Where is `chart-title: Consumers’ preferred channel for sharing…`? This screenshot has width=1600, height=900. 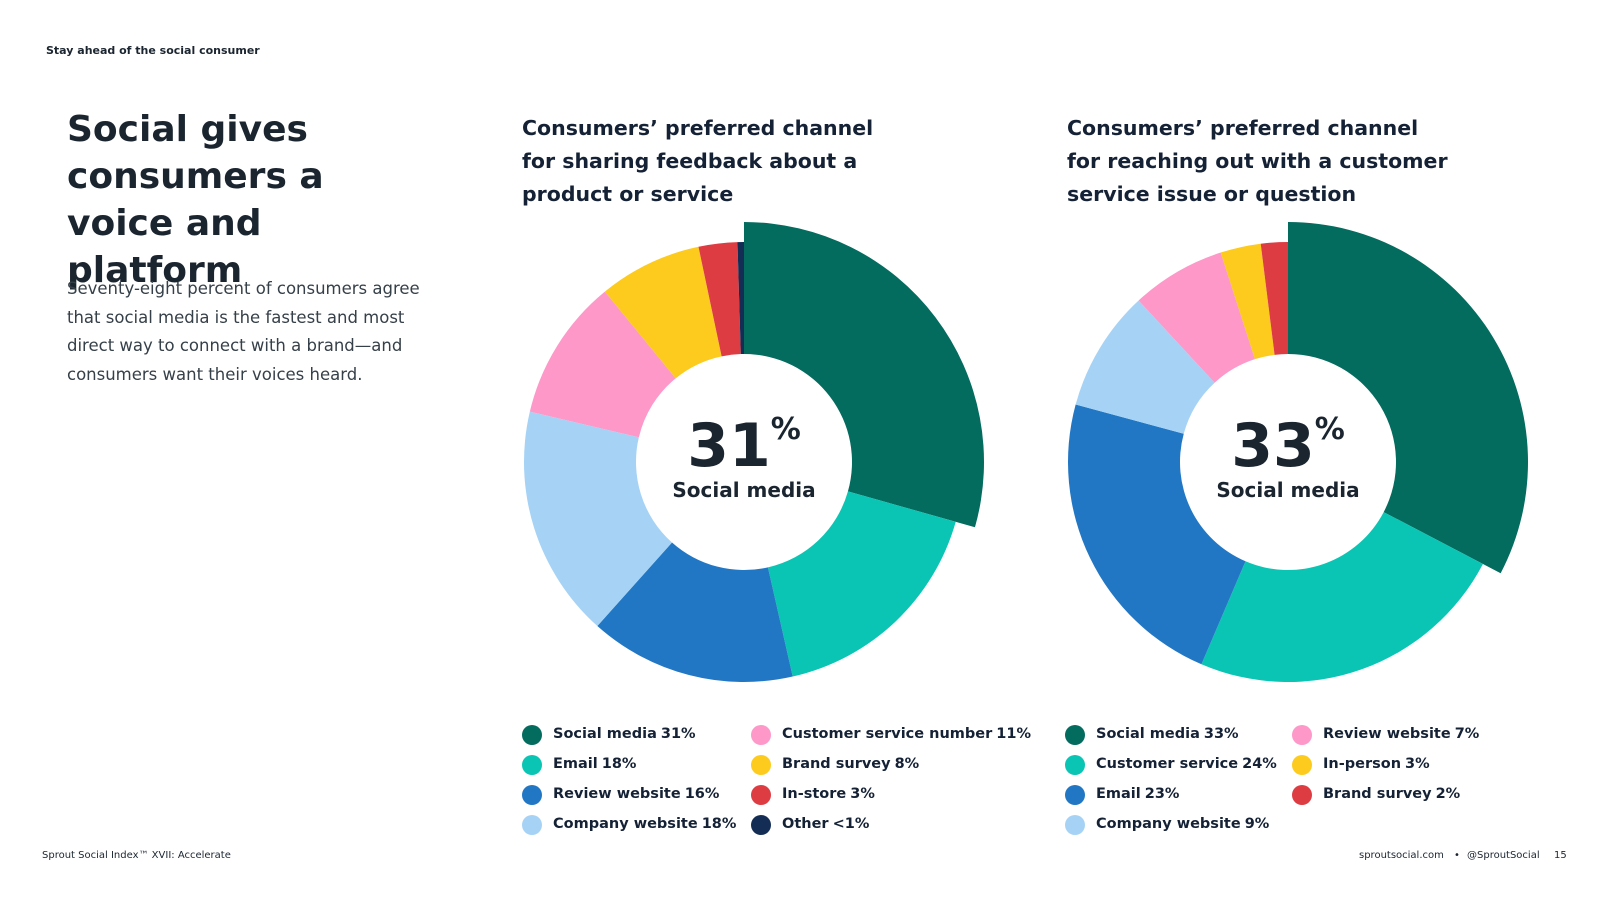 chart-title: Consumers’ preferred channel for sharing… is located at coordinates (698, 161).